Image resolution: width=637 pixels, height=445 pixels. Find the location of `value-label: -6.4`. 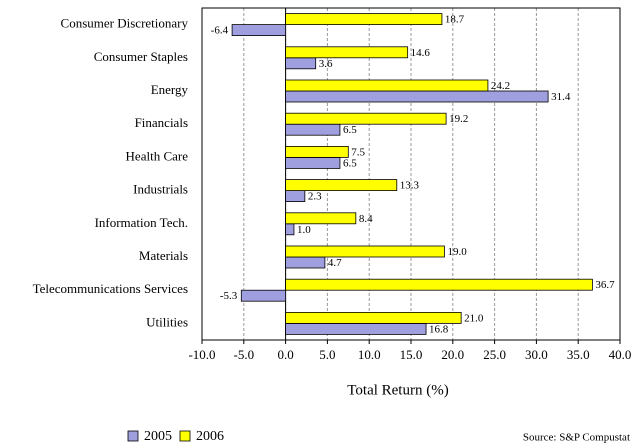

value-label: -6.4 is located at coordinates (220, 31).